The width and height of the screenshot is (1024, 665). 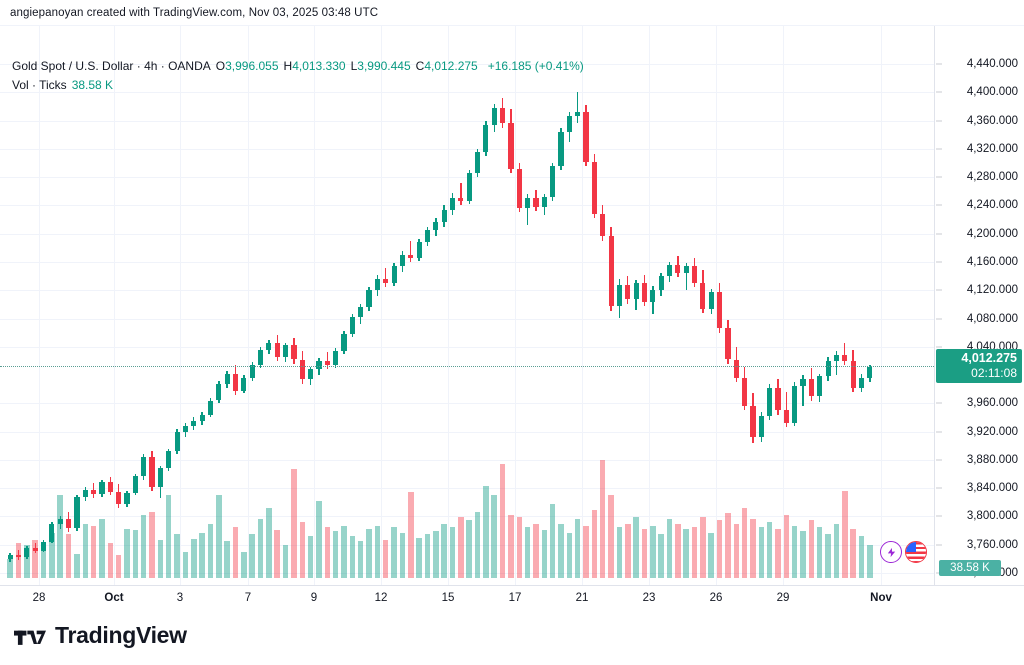 What do you see at coordinates (992, 488) in the screenshot?
I see `price-tick-label: 3,840.000` at bounding box center [992, 488].